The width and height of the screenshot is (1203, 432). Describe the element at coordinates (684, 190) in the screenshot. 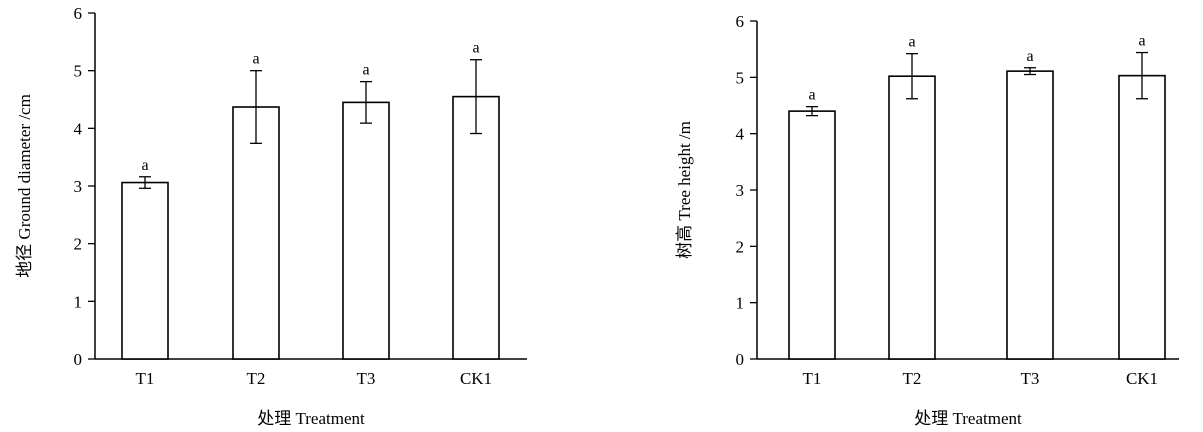

I see `y-axis-label: 树高 Tree height /m` at that location.